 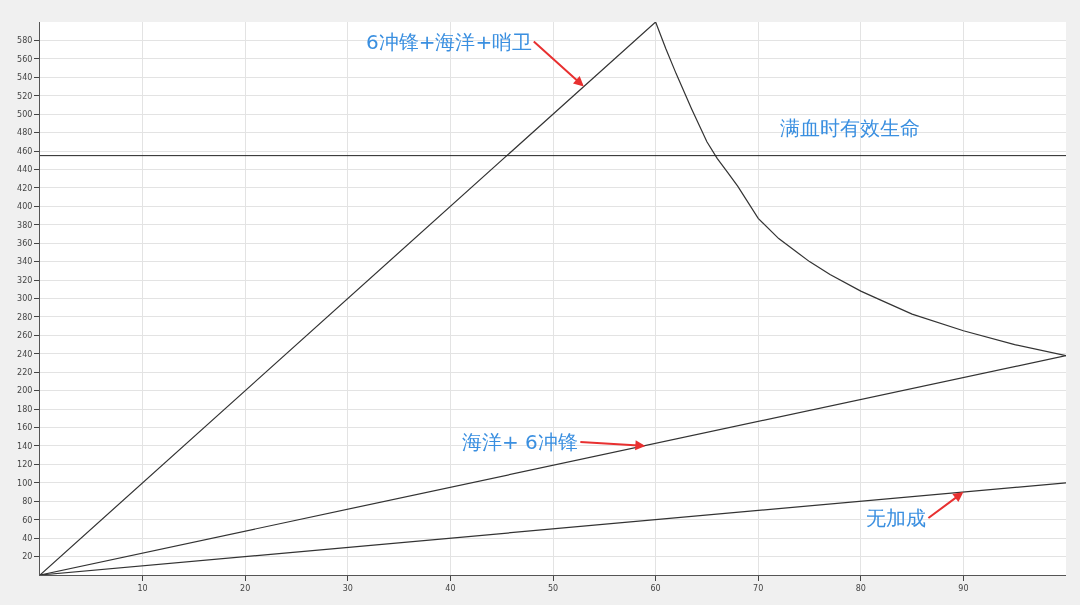 I want to click on y-tick-label: 120, so click(x=25, y=465).